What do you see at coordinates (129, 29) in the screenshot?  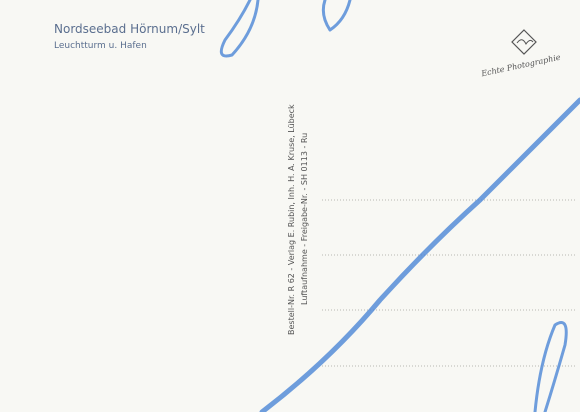 I see `title: Nordseebad Hörnum/Sylt` at bounding box center [129, 29].